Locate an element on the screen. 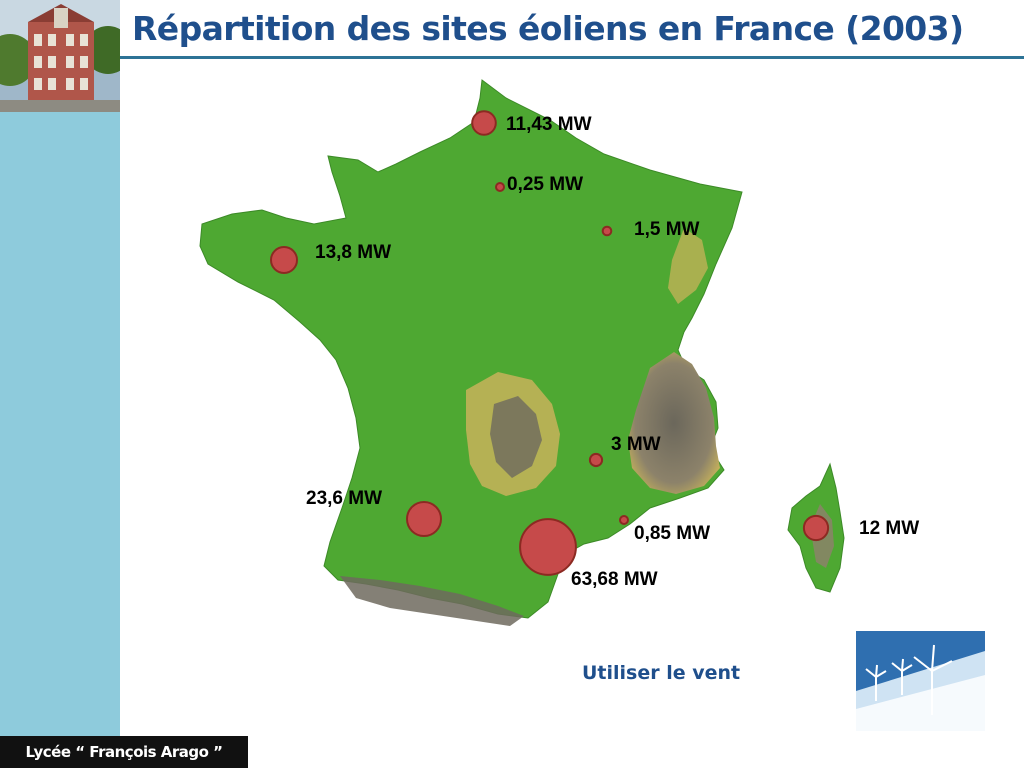 This screenshot has height=768, width=1024. title-underline is located at coordinates (572, 57).